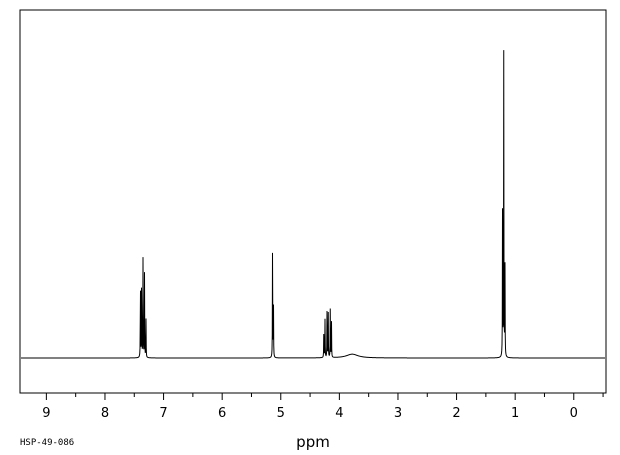  What do you see at coordinates (46, 413) in the screenshot?
I see `x-tick-label: 9` at bounding box center [46, 413].